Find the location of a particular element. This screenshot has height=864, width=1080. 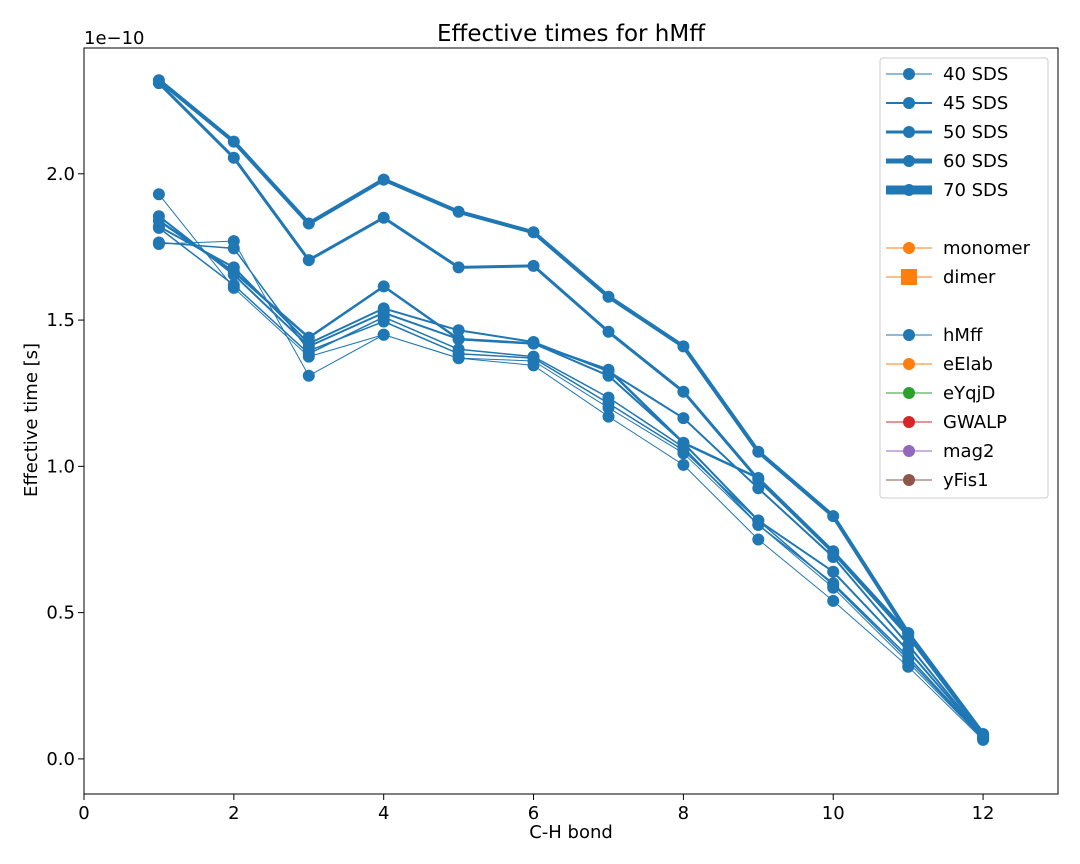

x-tick-label-3: 6 is located at coordinates (533, 813).